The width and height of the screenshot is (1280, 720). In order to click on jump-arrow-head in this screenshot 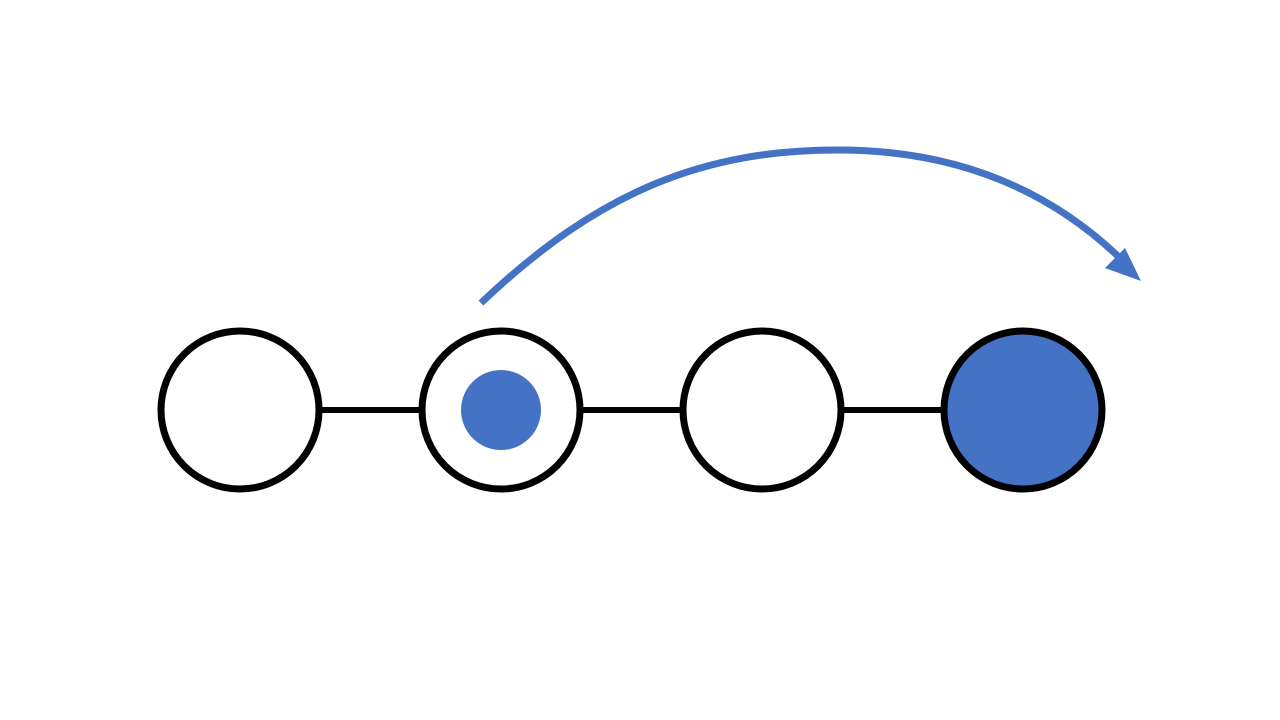, I will do `click(1123, 264)`.